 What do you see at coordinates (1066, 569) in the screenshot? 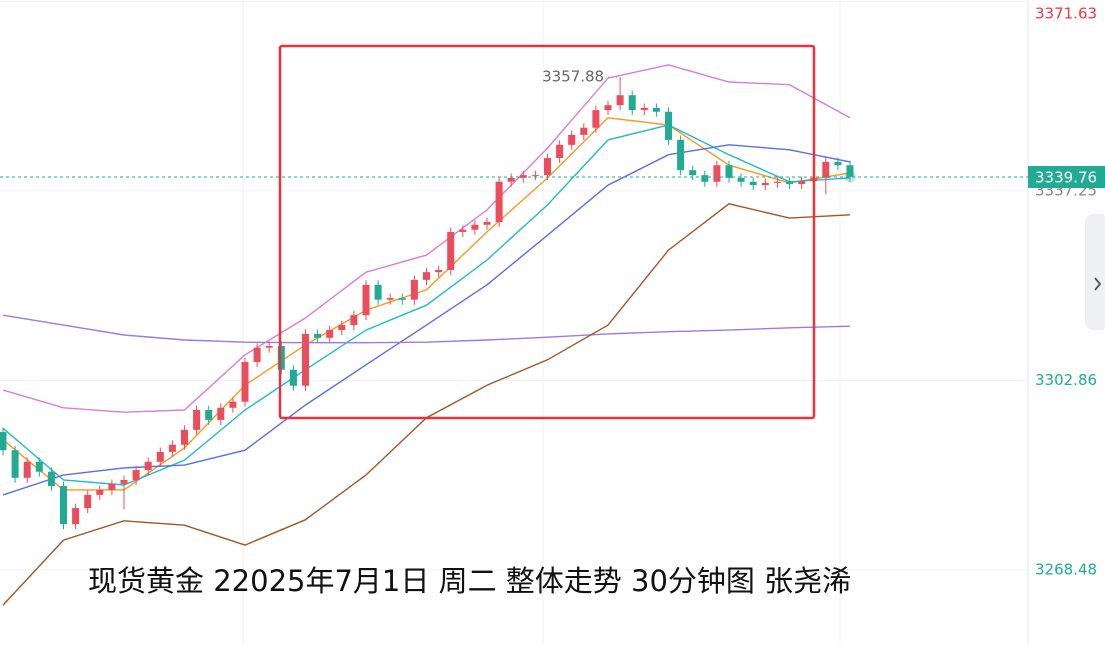
I see `y-tick-label: 3268.48` at bounding box center [1066, 569].